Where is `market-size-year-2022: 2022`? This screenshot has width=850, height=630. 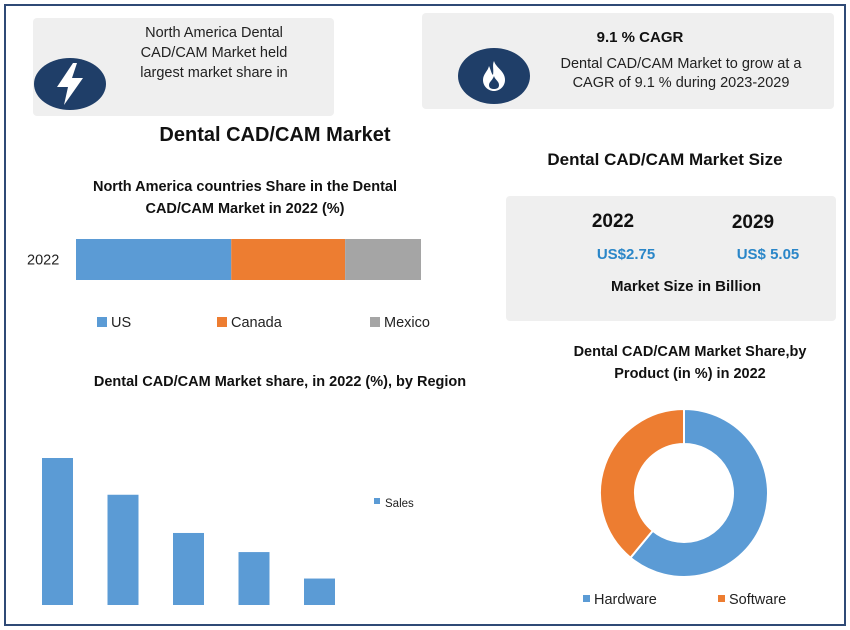 market-size-year-2022: 2022 is located at coordinates (613, 221).